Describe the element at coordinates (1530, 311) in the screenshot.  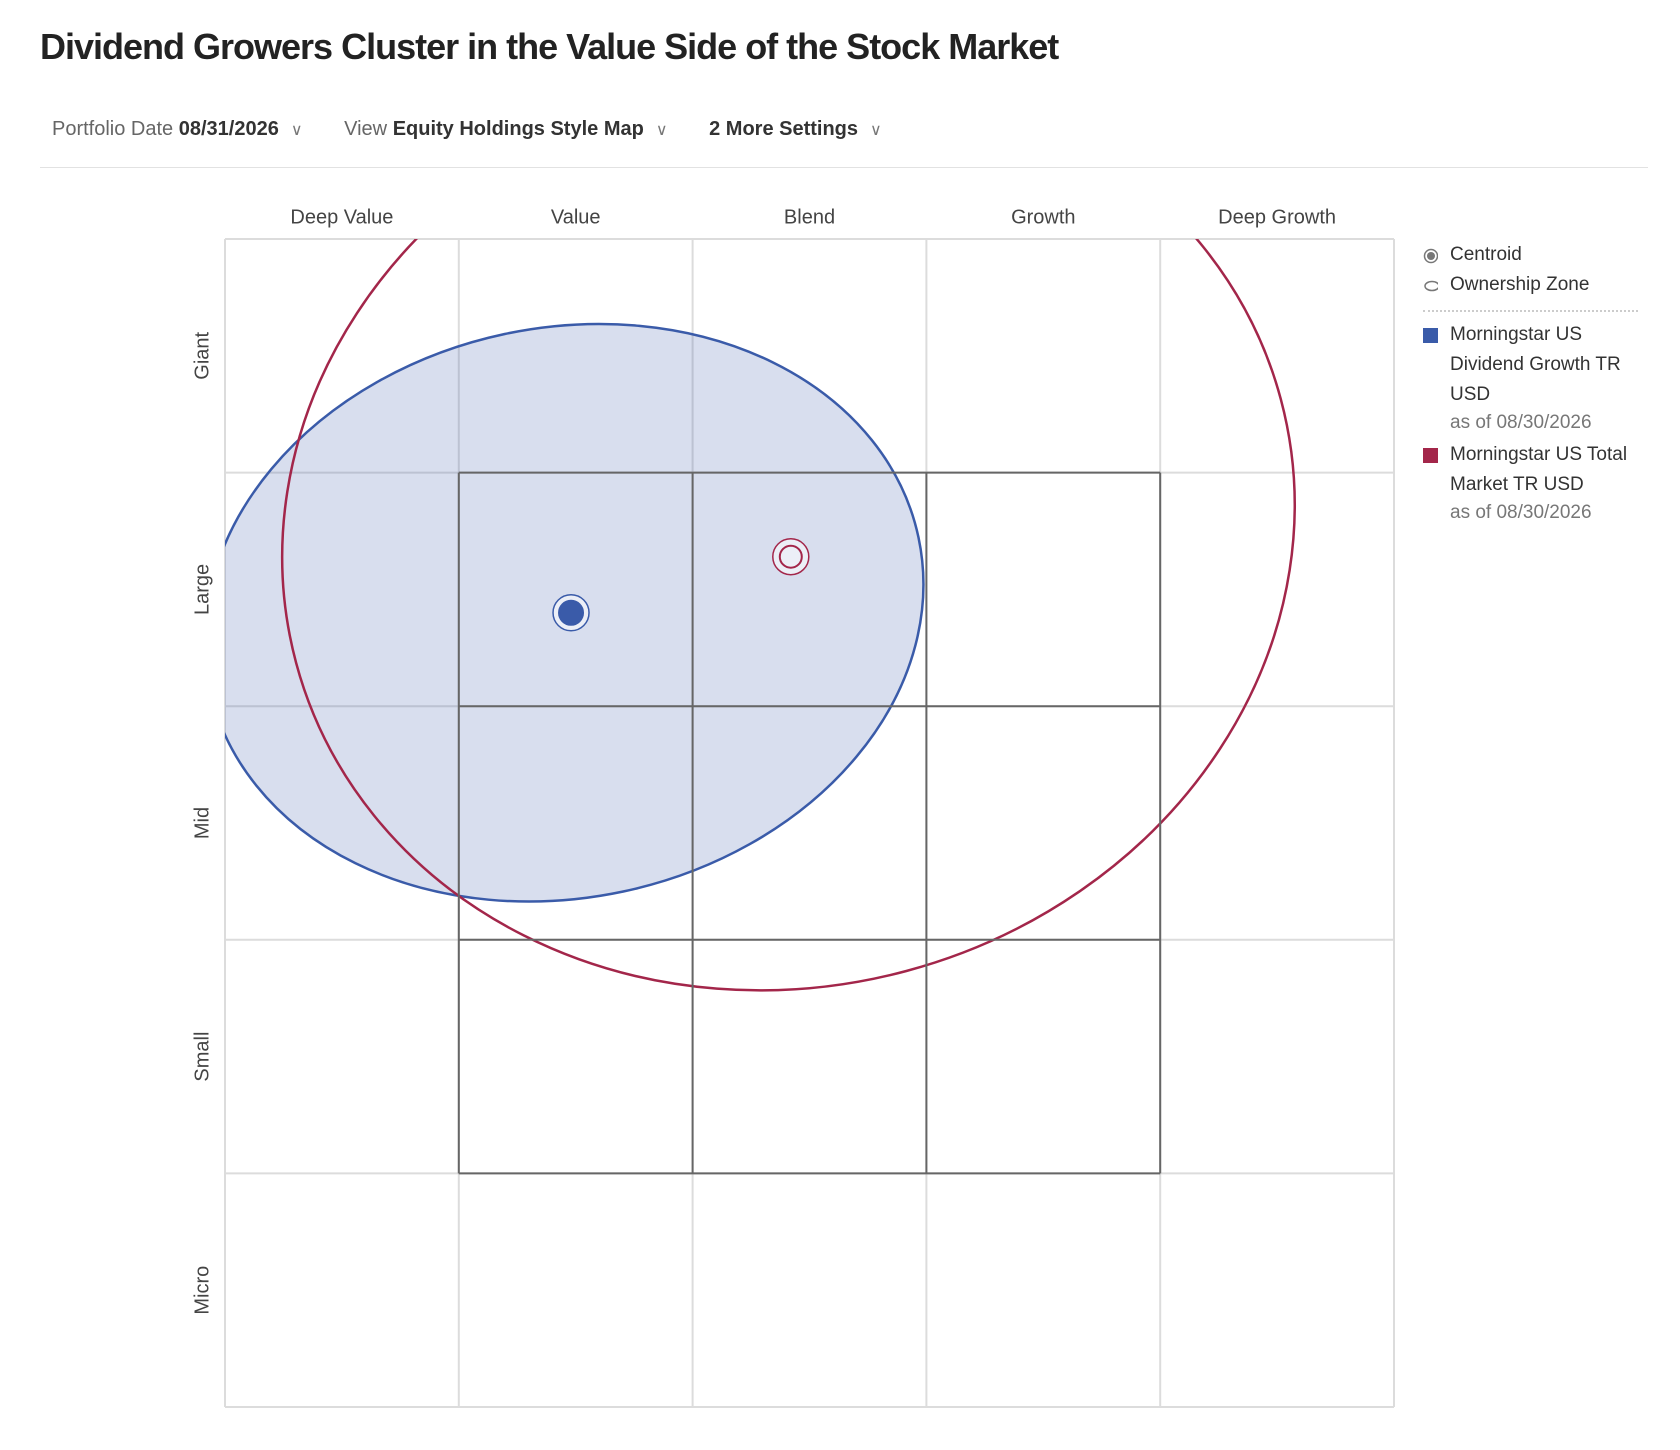
I see `legend-separator` at that location.